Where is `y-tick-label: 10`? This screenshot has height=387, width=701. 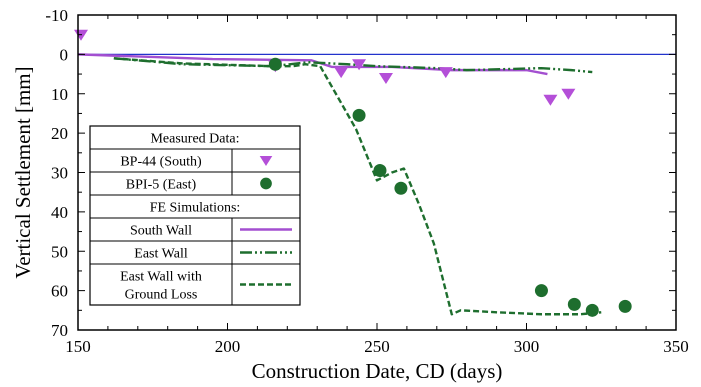
y-tick-label: 10 is located at coordinates (59, 94).